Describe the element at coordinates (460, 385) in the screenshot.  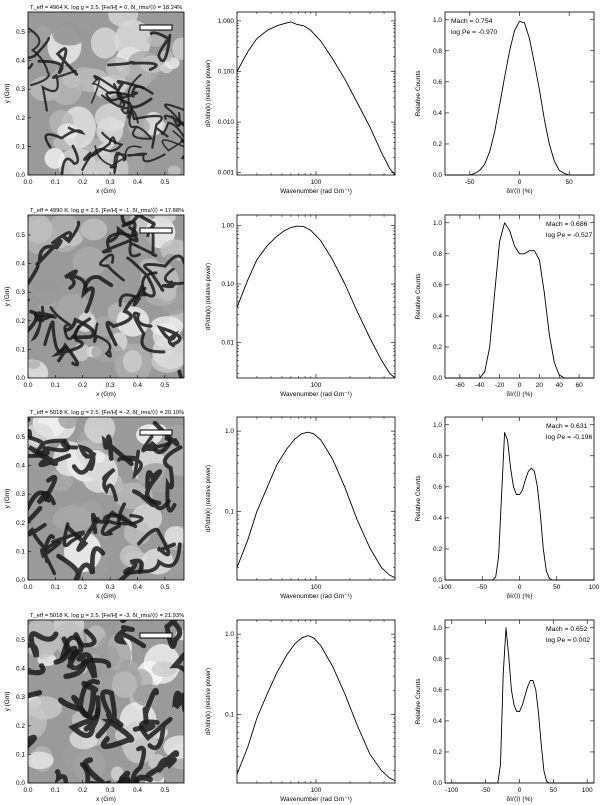
I see `x-tick-label: -60` at that location.